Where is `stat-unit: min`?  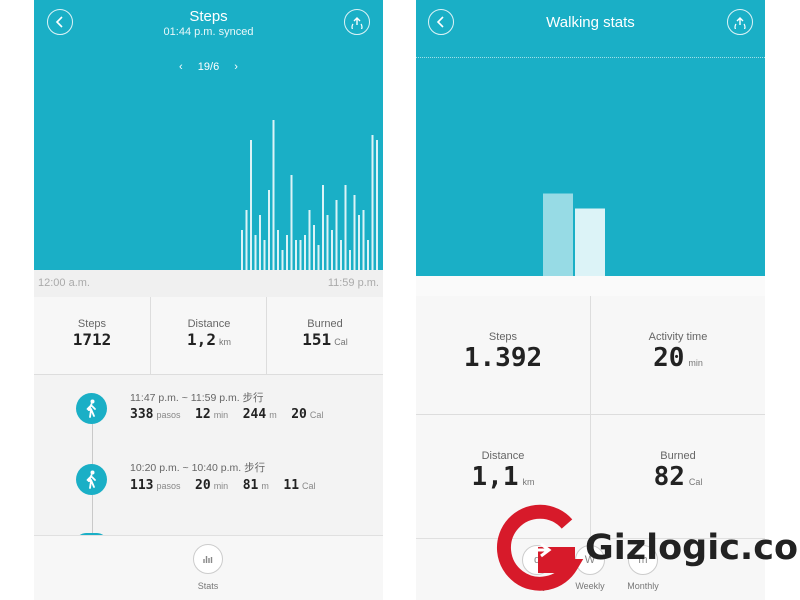 stat-unit: min is located at coordinates (695, 363).